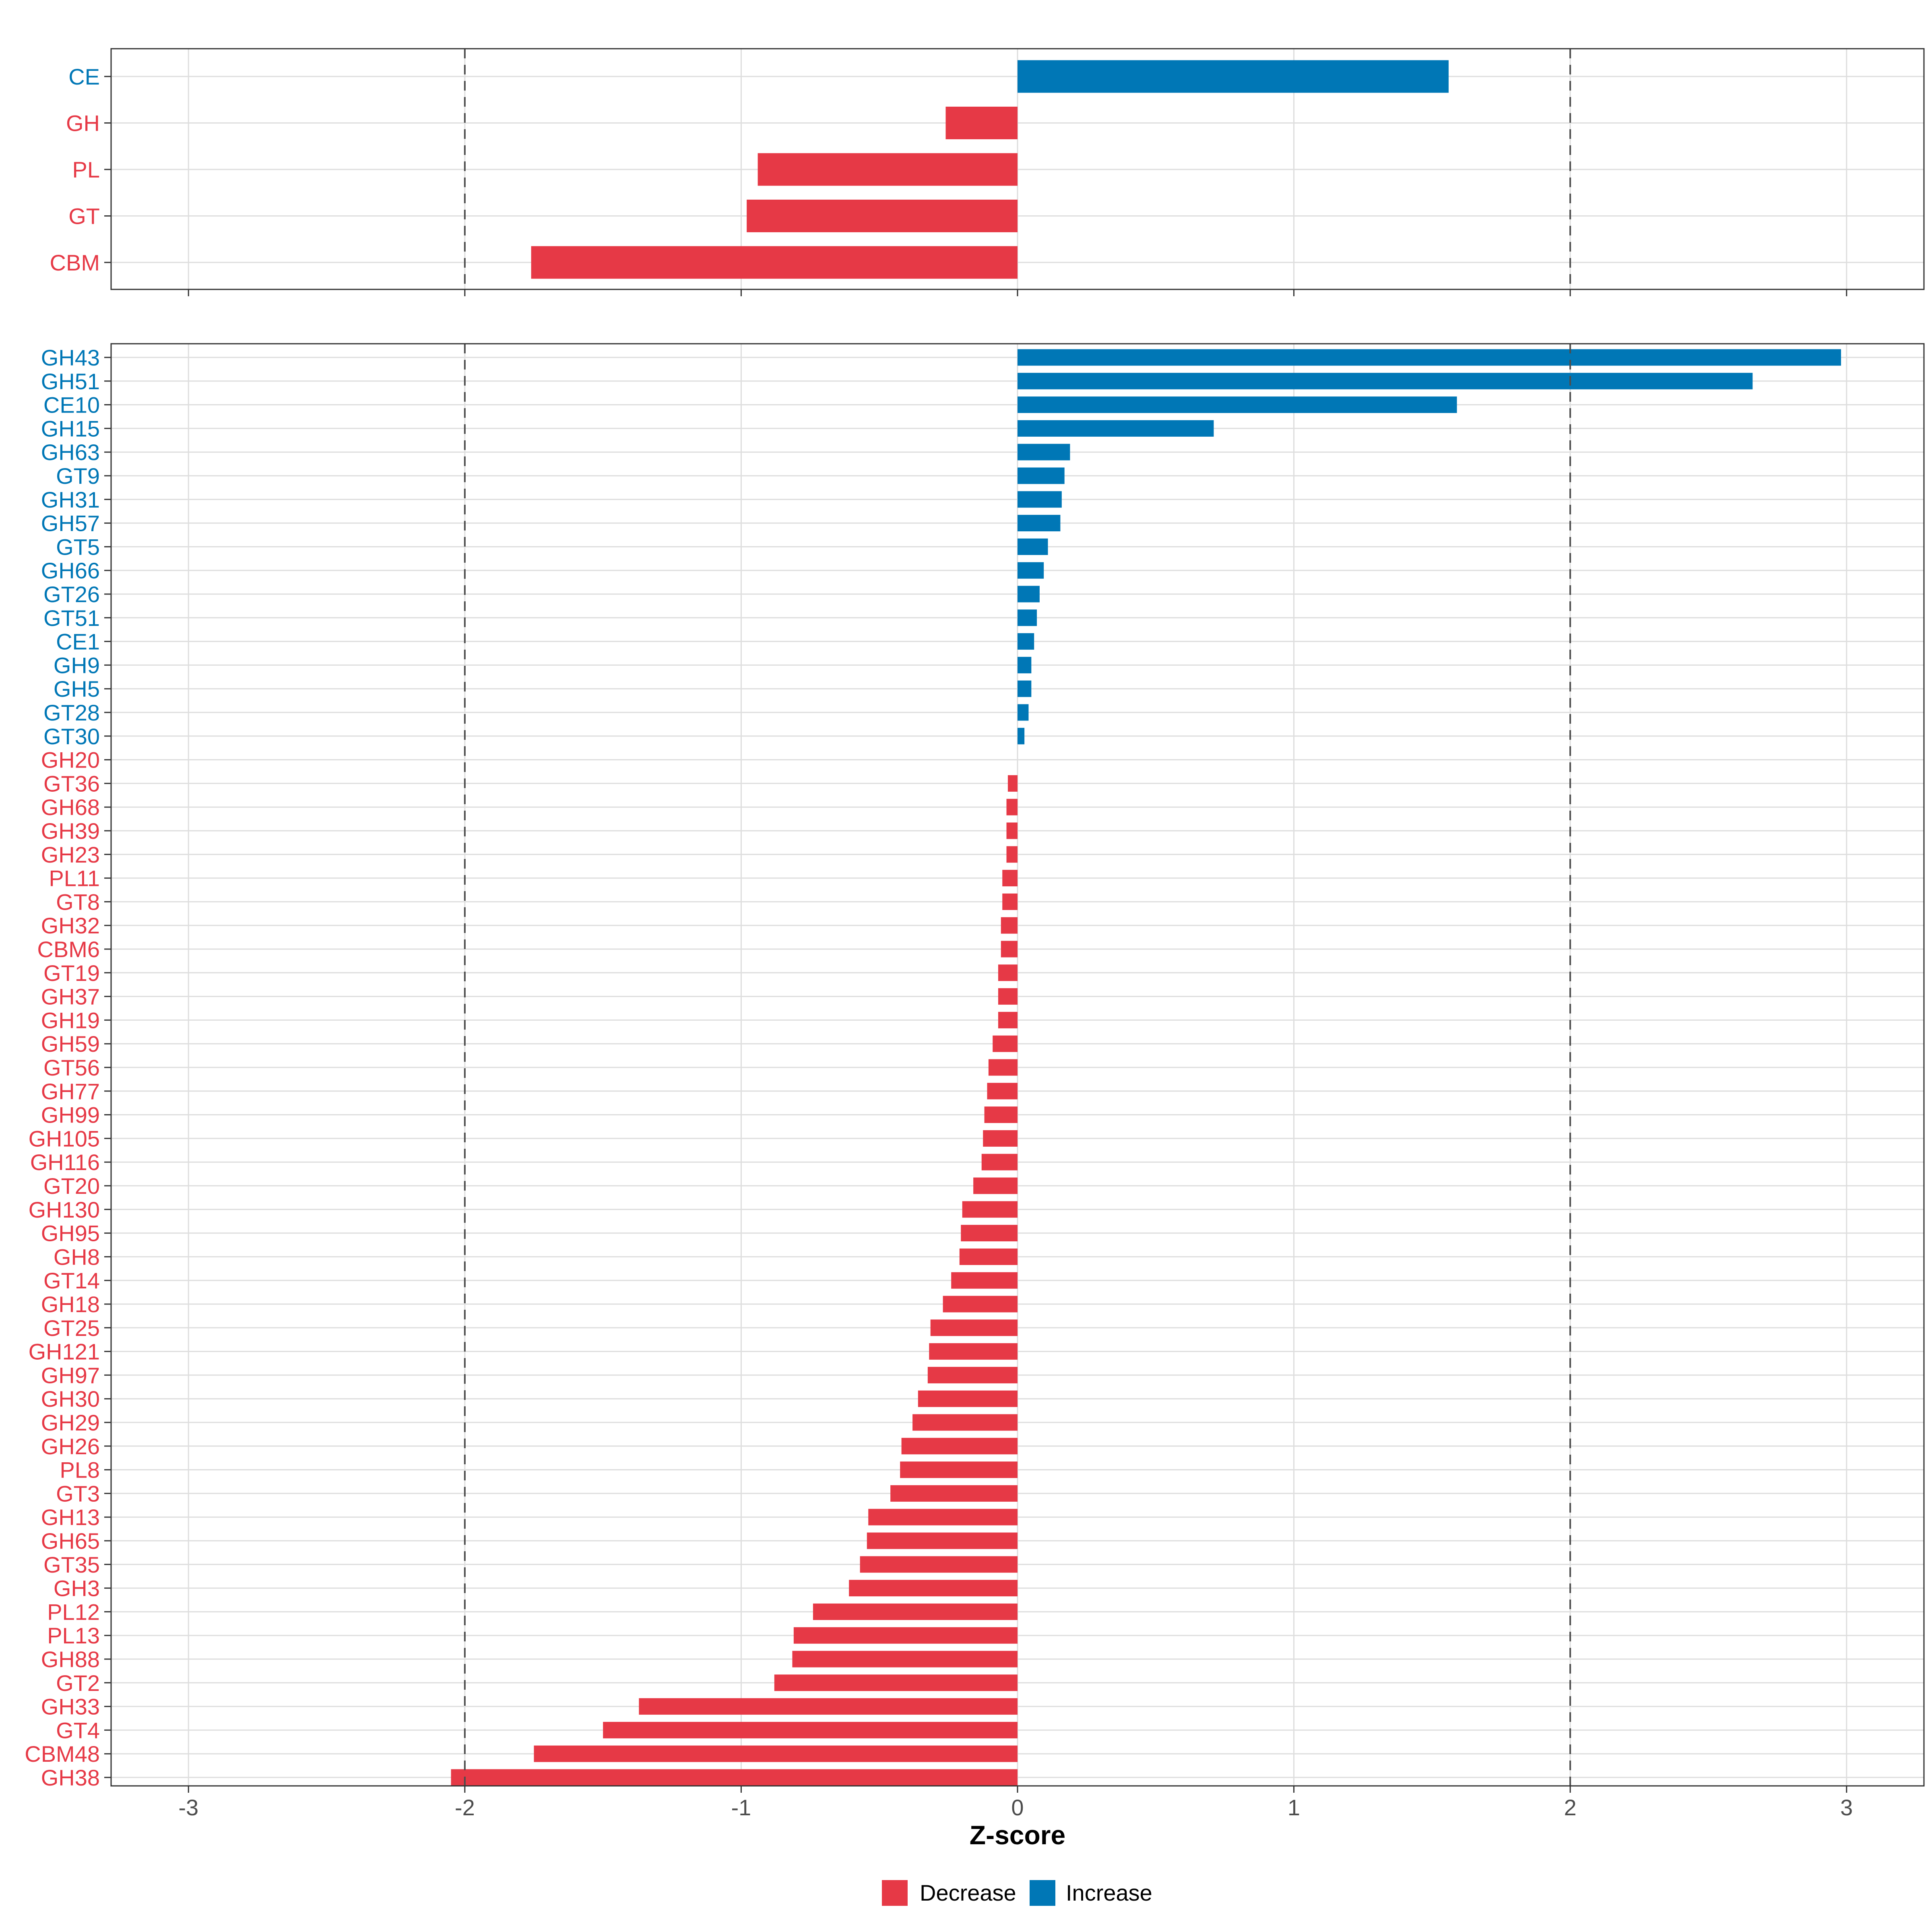 The image size is (1932, 1932). What do you see at coordinates (988, 1256) in the screenshot?
I see `bar-gh8` at bounding box center [988, 1256].